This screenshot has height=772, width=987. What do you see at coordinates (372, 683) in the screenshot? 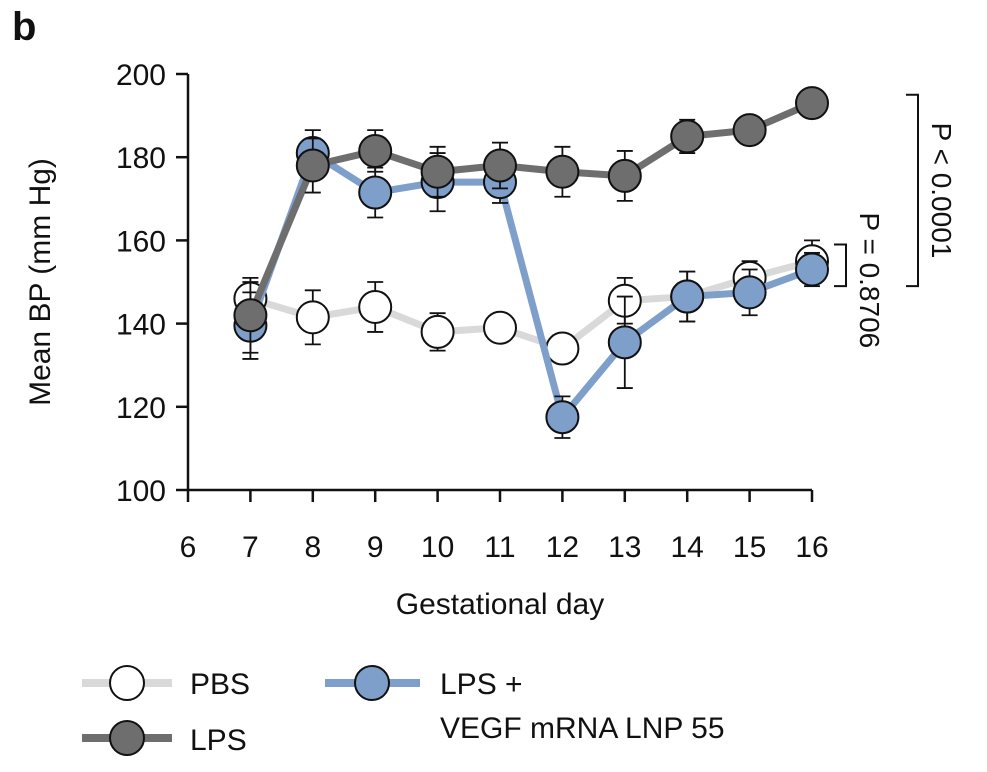
I see `legend-vegf-marker` at bounding box center [372, 683].